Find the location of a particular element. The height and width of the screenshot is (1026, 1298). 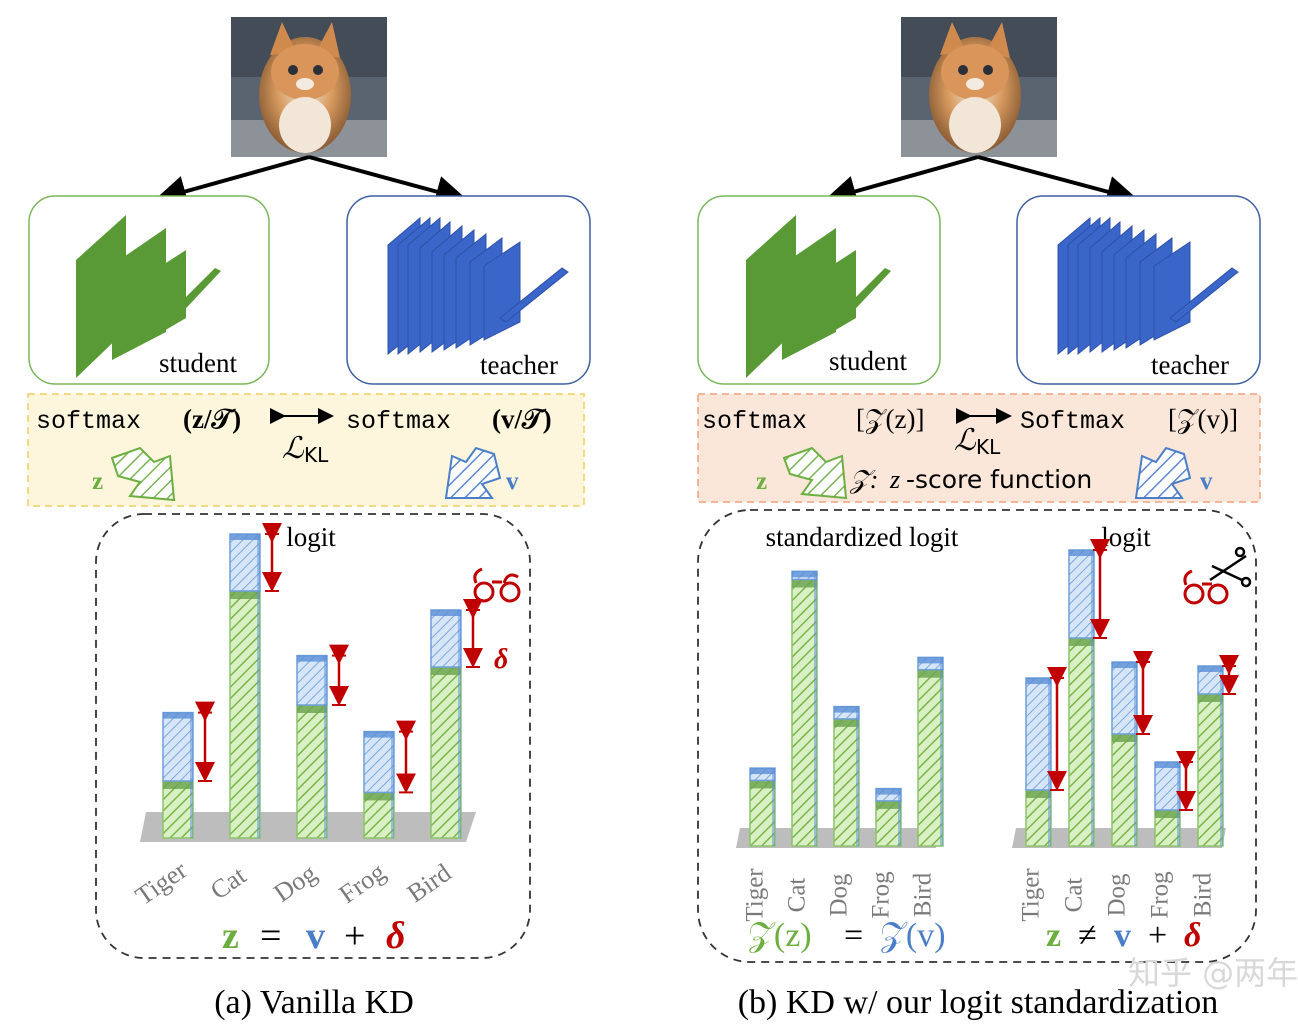

bar-student-top-dog is located at coordinates (1124, 738).